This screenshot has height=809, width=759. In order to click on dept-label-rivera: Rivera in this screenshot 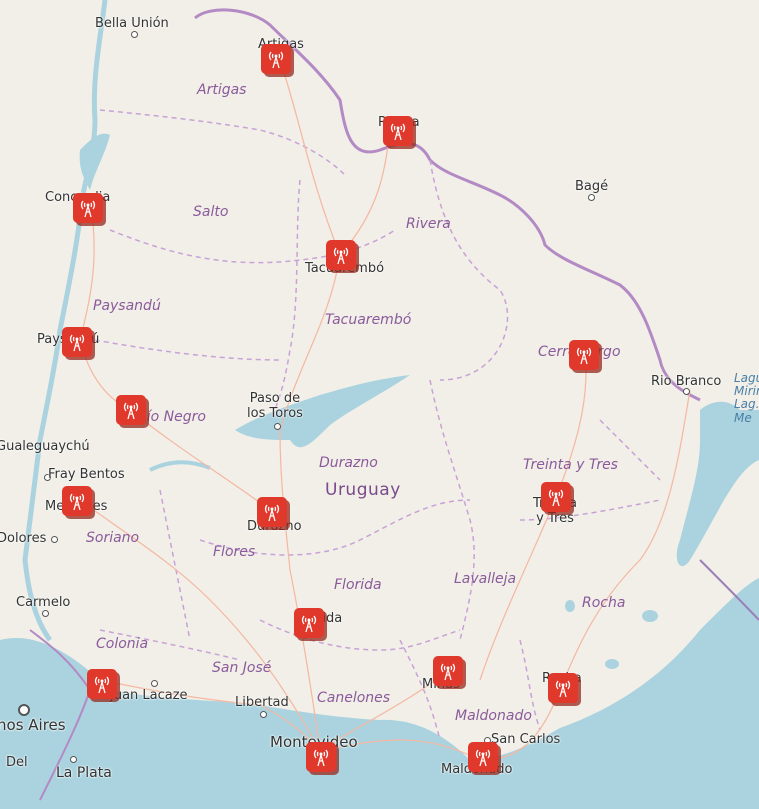, I will do `click(428, 224)`.